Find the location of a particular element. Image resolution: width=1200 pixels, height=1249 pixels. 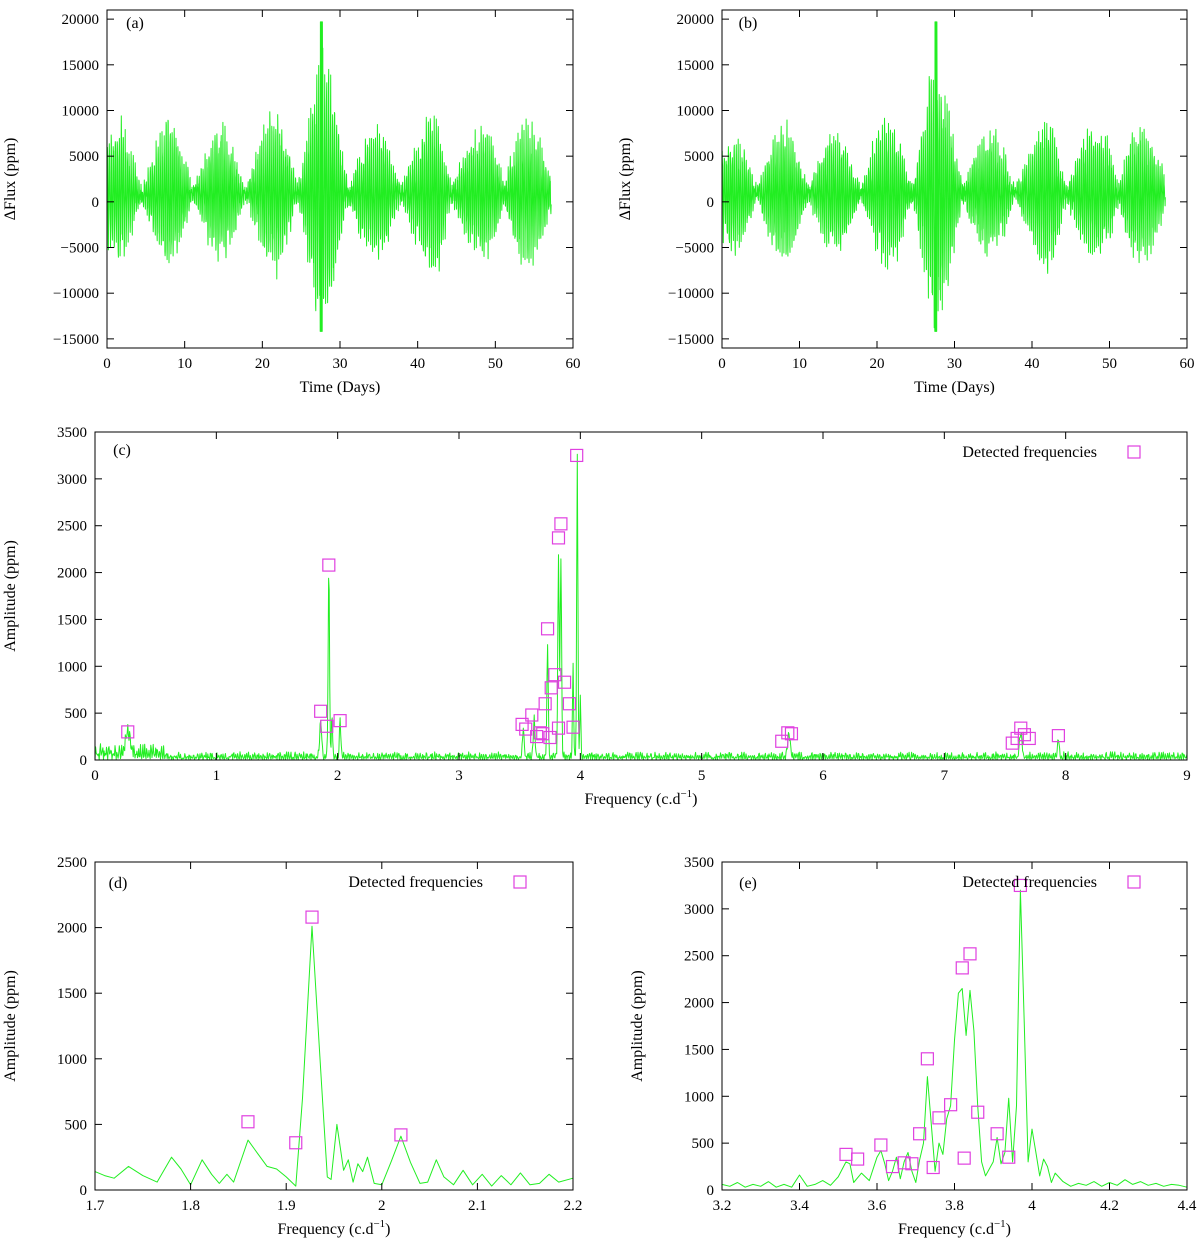

y-tick-label: 5000 is located at coordinates (84, 157).